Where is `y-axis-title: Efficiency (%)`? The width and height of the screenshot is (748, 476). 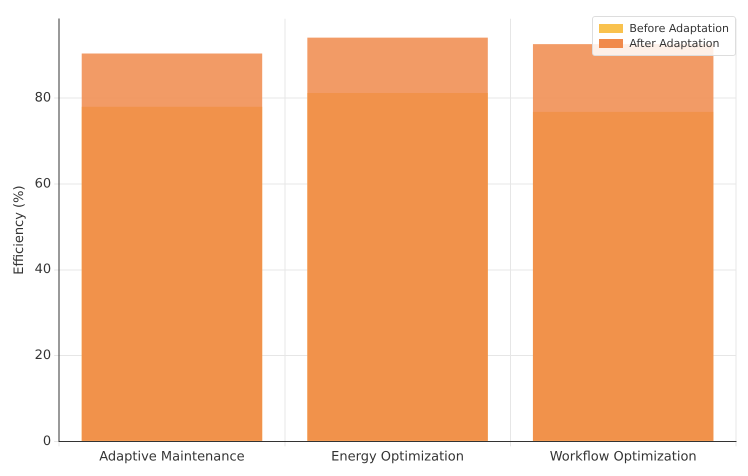
y-axis-title: Efficiency (%) is located at coordinates (20, 230).